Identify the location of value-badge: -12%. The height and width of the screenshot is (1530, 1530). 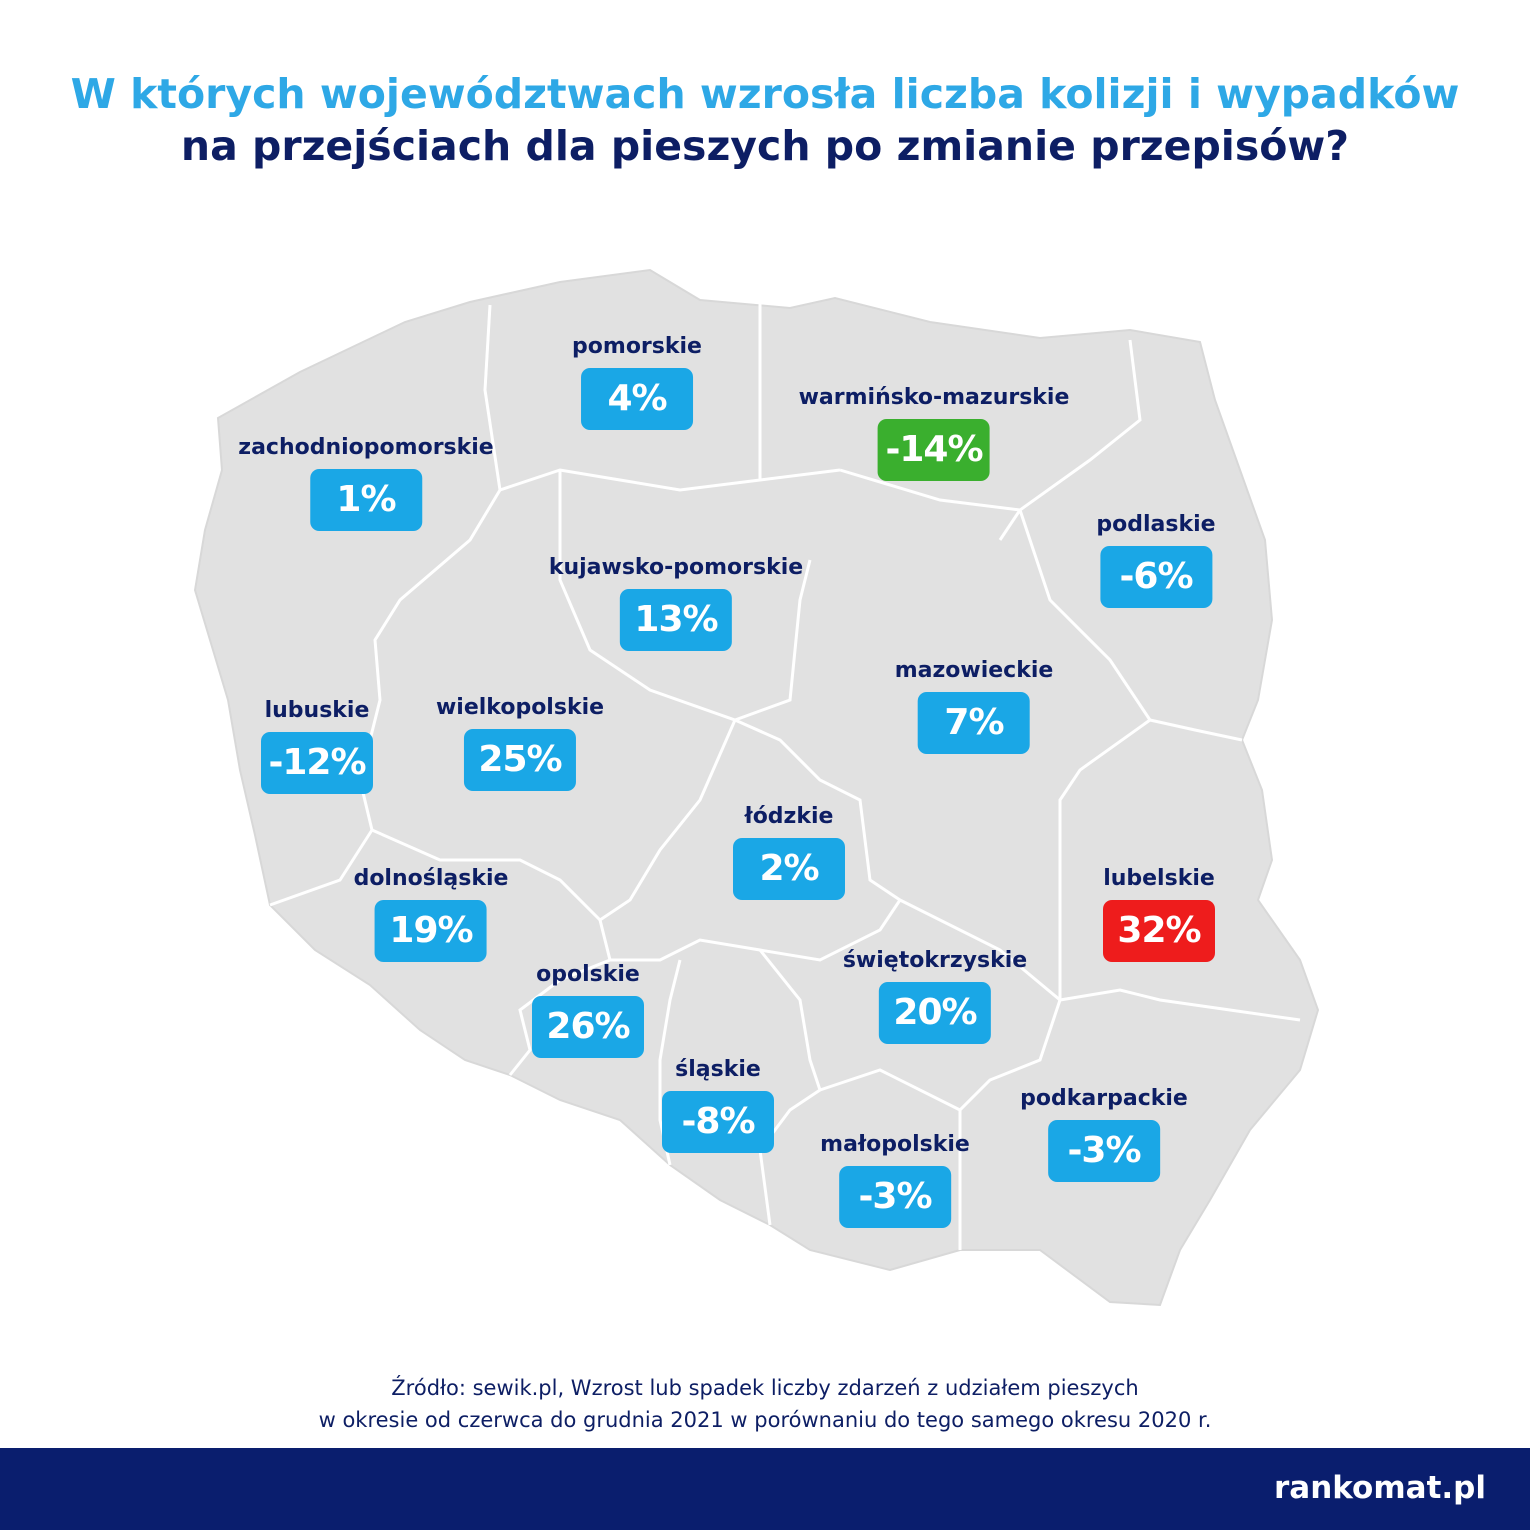
(317, 763).